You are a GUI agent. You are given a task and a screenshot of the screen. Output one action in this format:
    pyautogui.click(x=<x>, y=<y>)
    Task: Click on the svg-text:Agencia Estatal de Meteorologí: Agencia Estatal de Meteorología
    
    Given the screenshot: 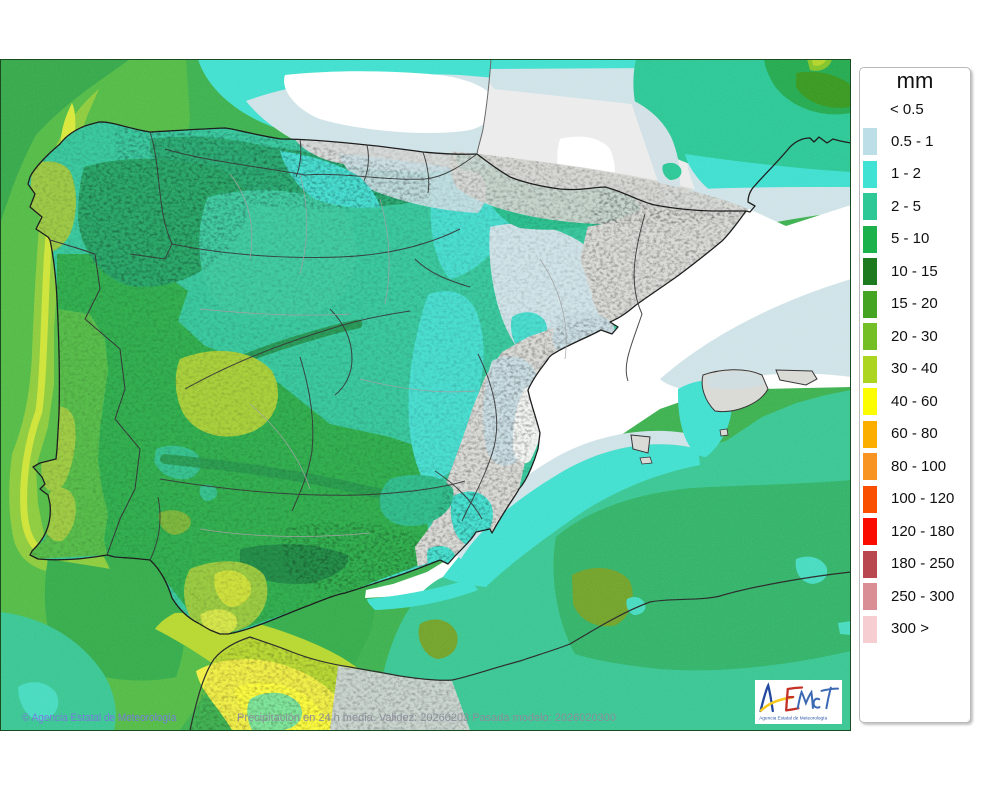 What is the action you would take?
    pyautogui.click(x=793, y=718)
    